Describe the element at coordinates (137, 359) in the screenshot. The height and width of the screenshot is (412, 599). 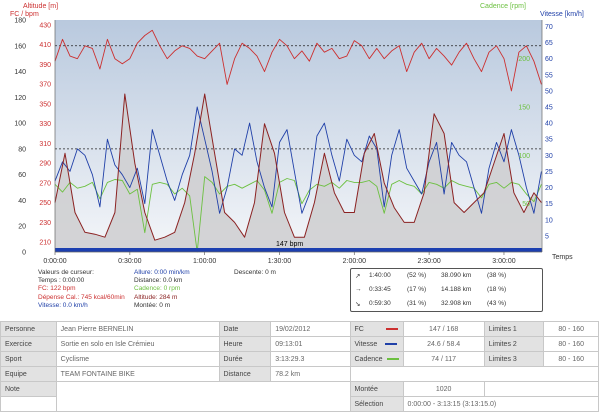
I see `sport-value: Cyclisme` at that location.